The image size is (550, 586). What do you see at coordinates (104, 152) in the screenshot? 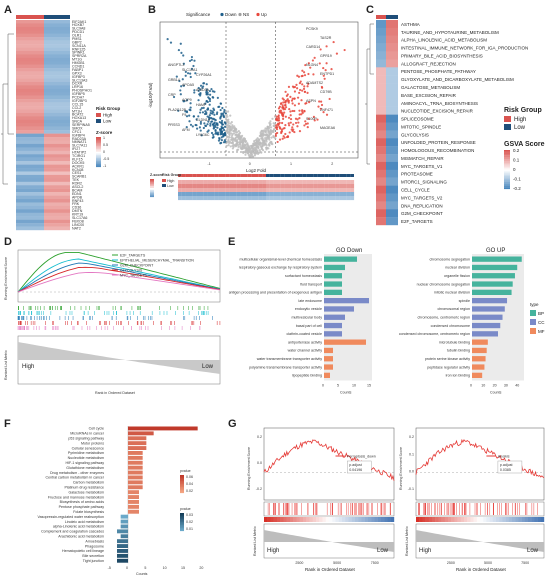
I see `colorbar-tick: 0` at bounding box center [104, 152].